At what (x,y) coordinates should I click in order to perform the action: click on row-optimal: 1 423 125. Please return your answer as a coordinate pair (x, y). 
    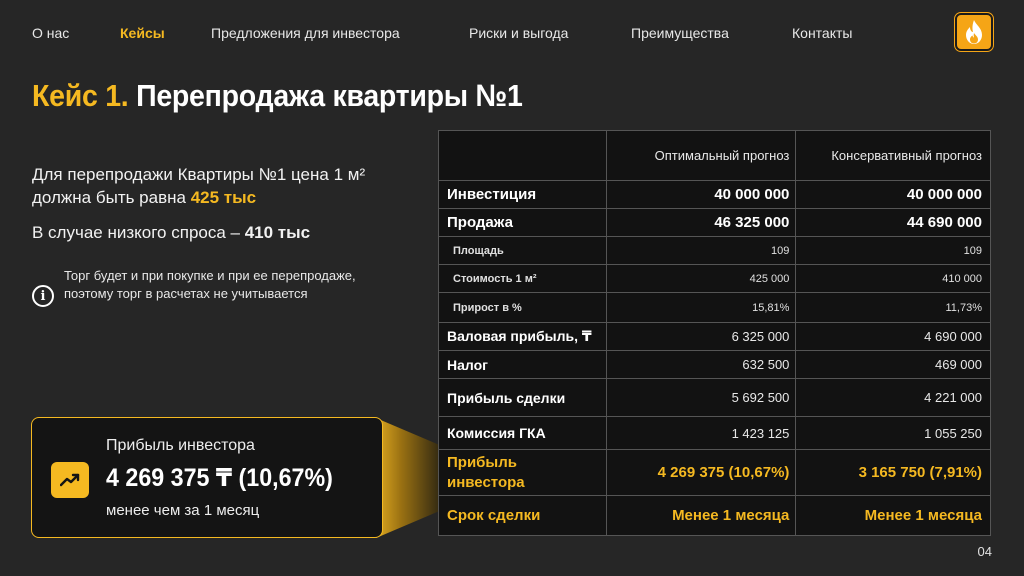
    Looking at the image, I should click on (701, 433).